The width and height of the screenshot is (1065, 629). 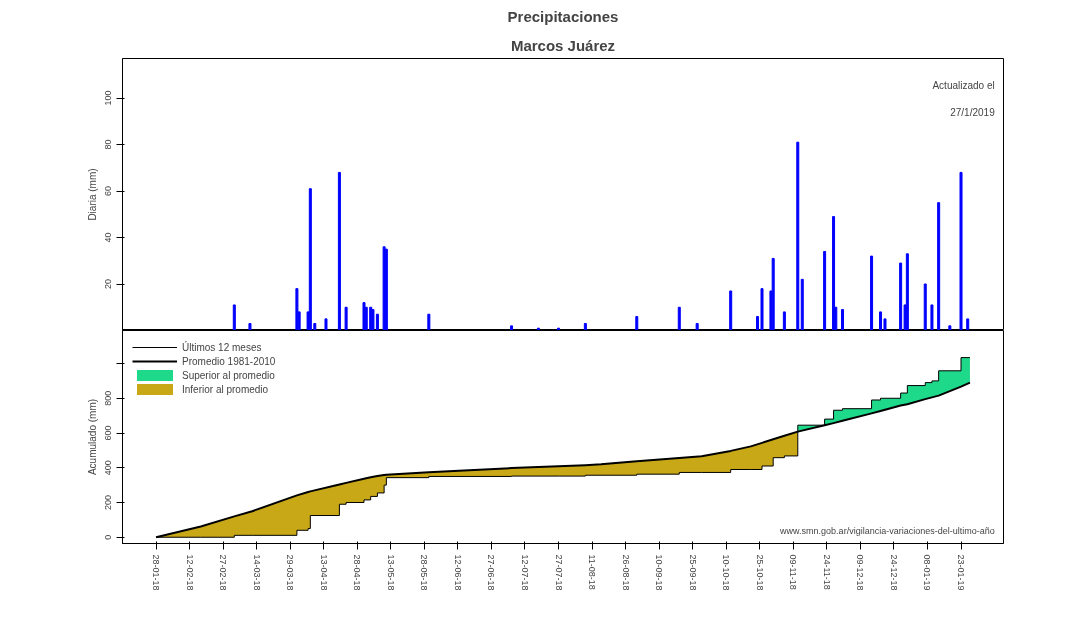 What do you see at coordinates (222, 347) in the screenshot?
I see `legend-label: Últimos 12 meses` at bounding box center [222, 347].